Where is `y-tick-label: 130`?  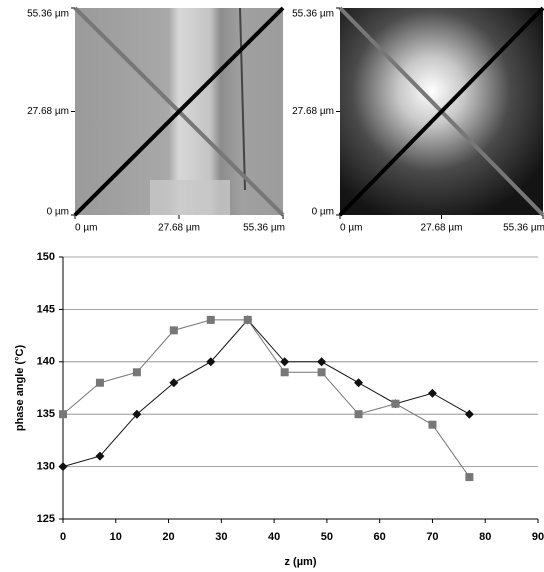 y-tick-label: 130 is located at coordinates (46, 467).